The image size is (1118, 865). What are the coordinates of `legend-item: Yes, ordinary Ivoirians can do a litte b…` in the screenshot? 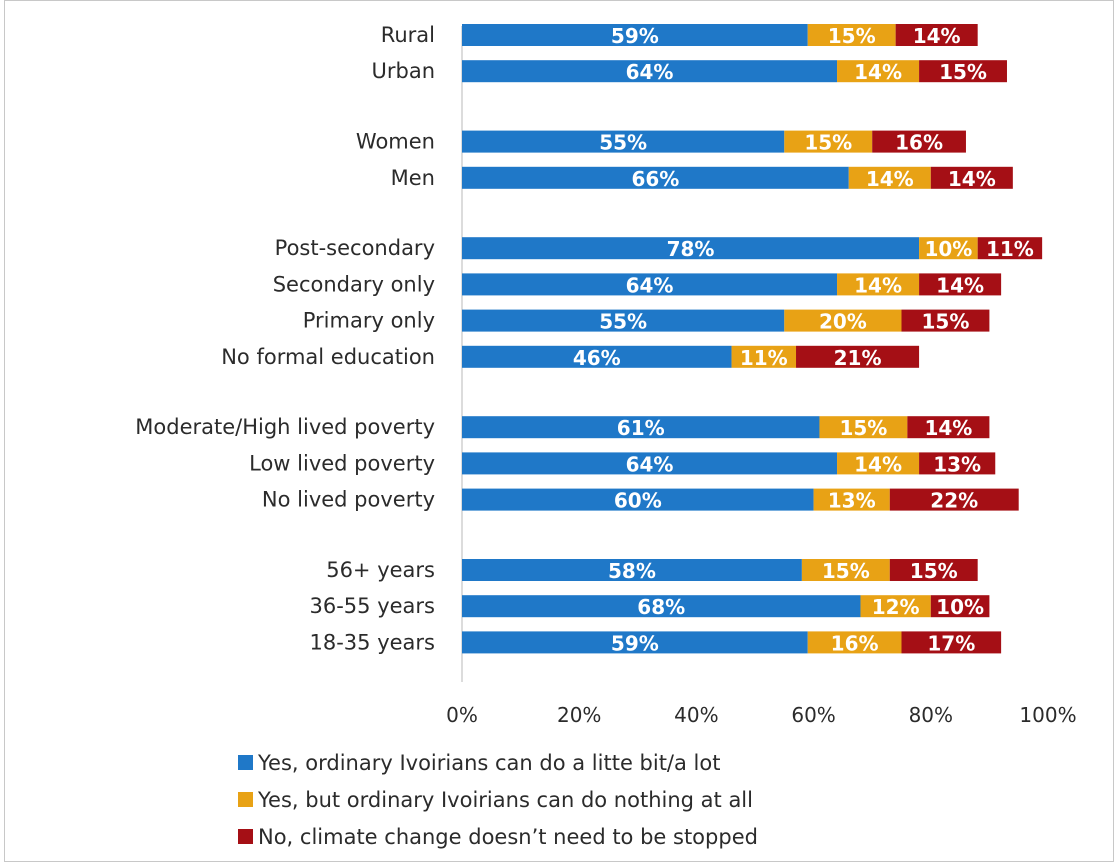 It's located at (498, 762).